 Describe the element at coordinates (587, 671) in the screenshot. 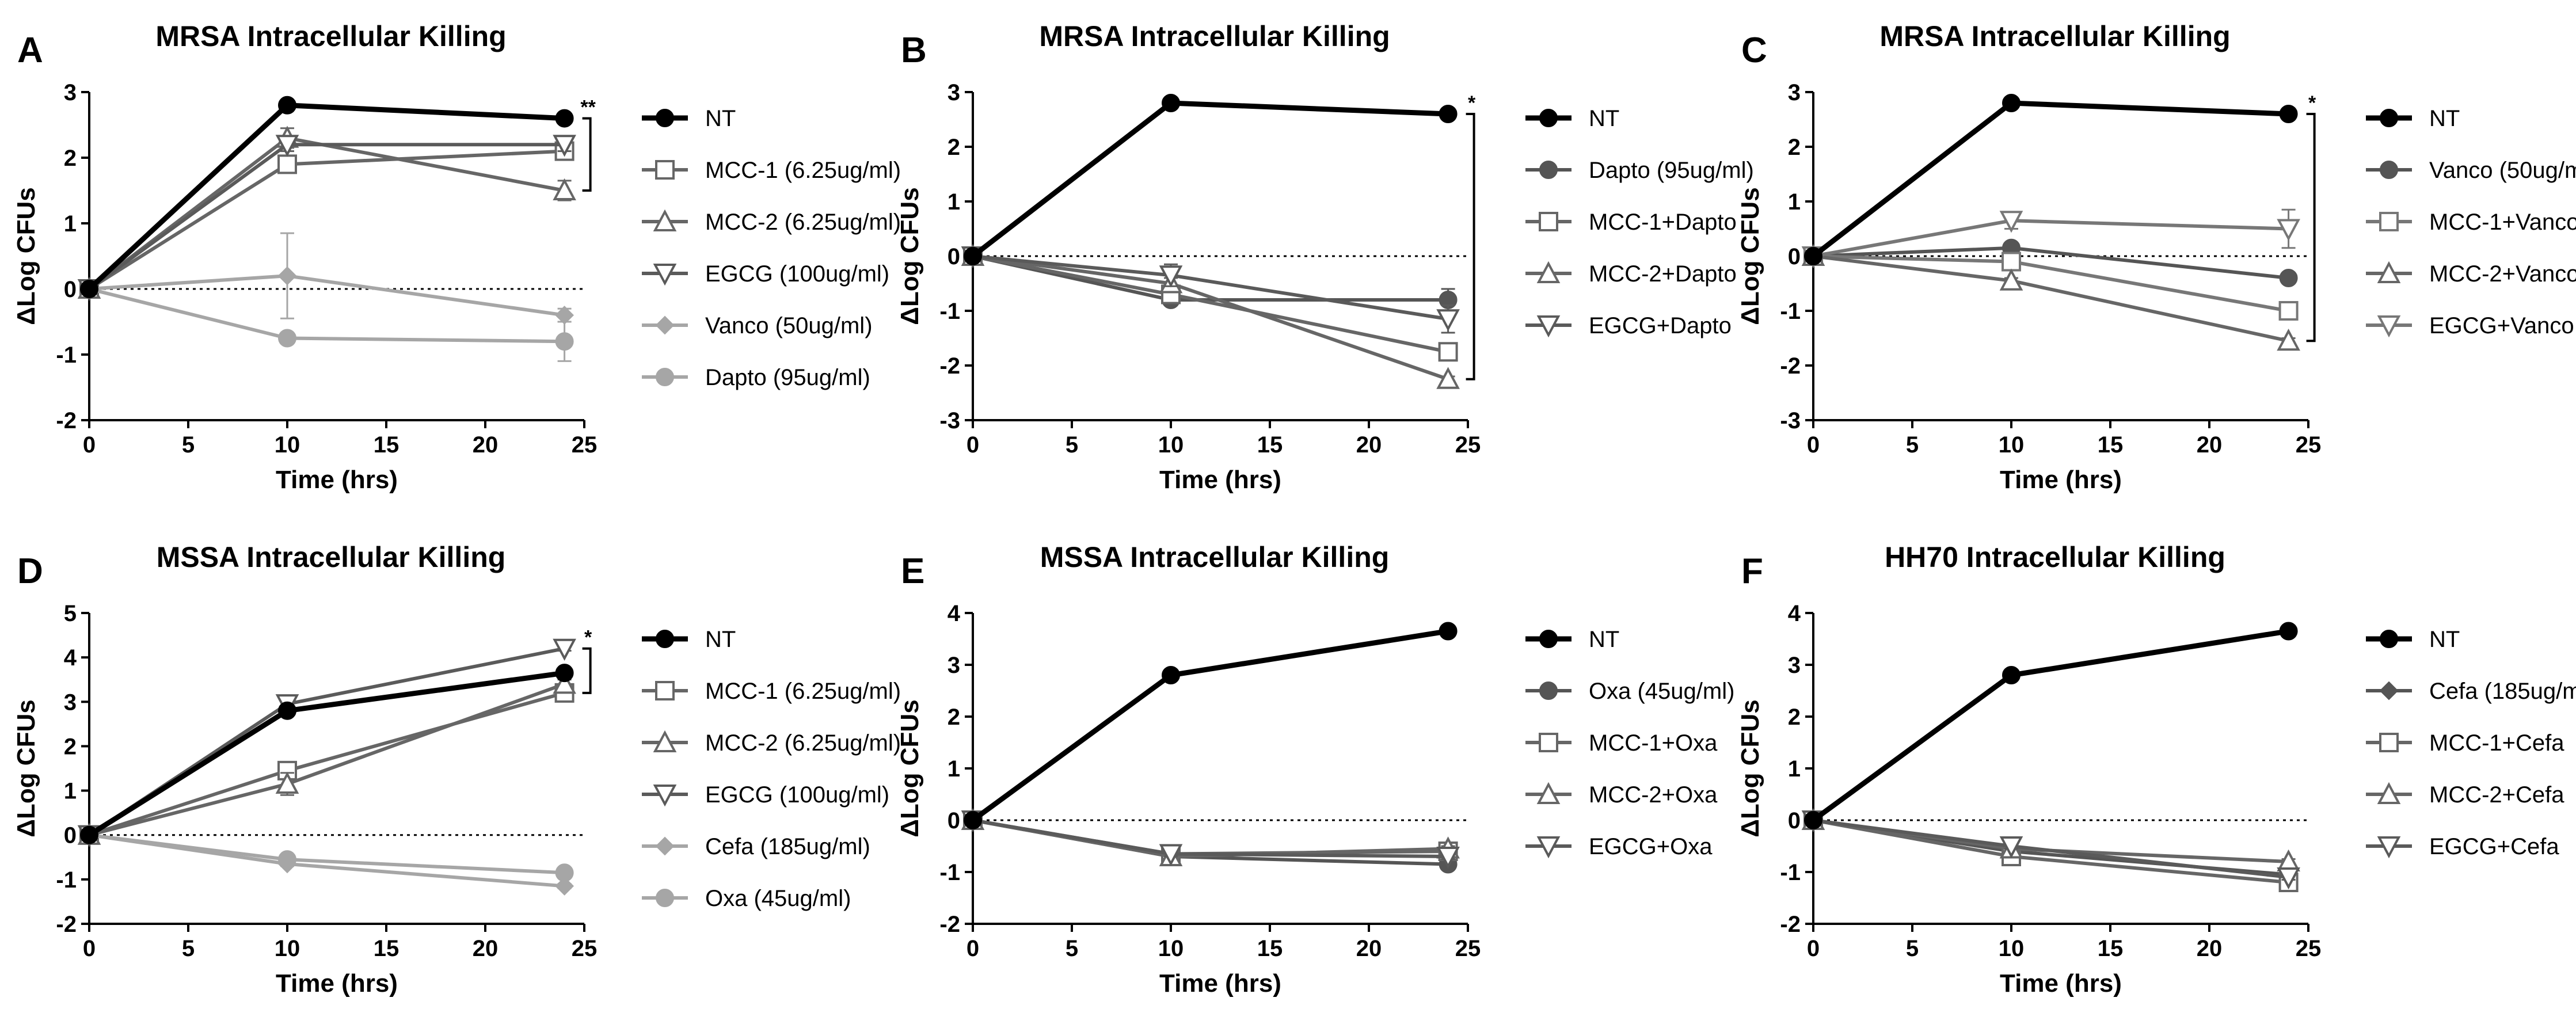

I see `significance-bracket` at that location.